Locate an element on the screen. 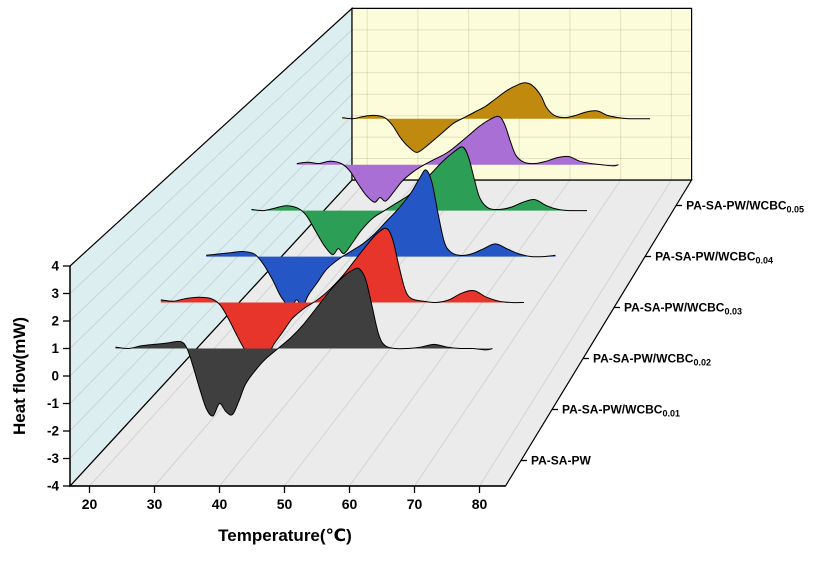 The image size is (835, 564). series-label-5: PA-SA-PW/WCBC0.05 is located at coordinates (745, 207).